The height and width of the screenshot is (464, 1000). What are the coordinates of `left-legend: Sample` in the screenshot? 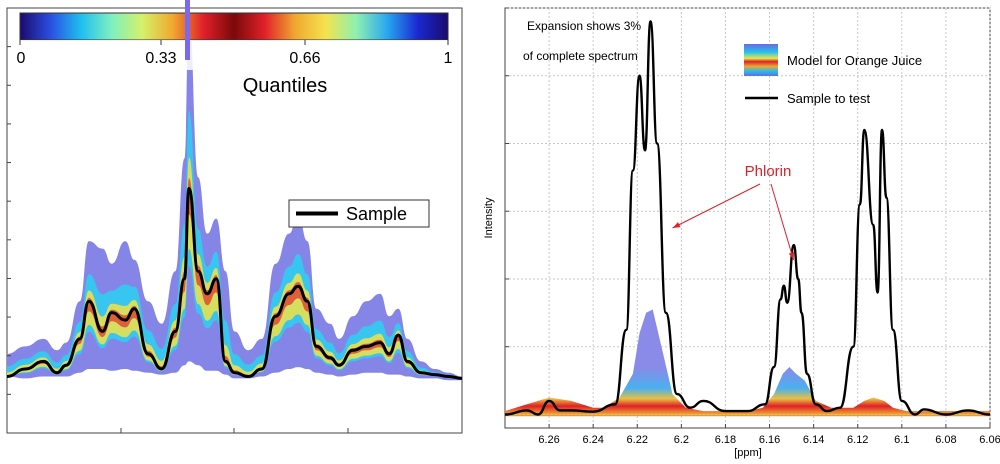 It's located at (359, 213).